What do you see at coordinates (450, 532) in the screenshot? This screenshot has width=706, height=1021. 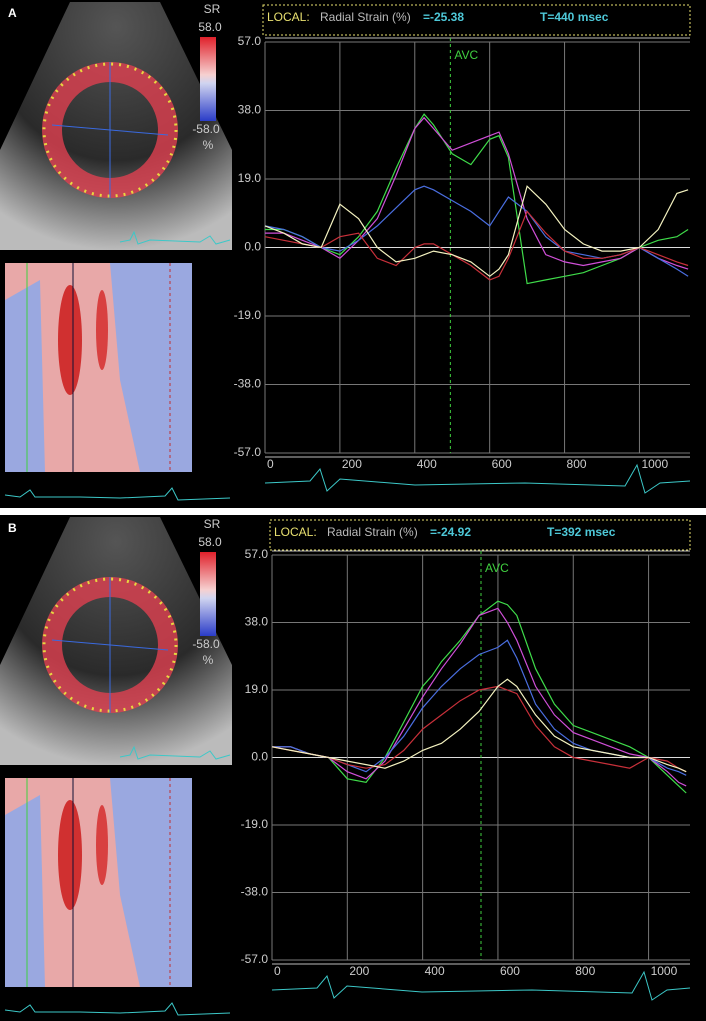 I see `value-readout: =-24.92` at bounding box center [450, 532].